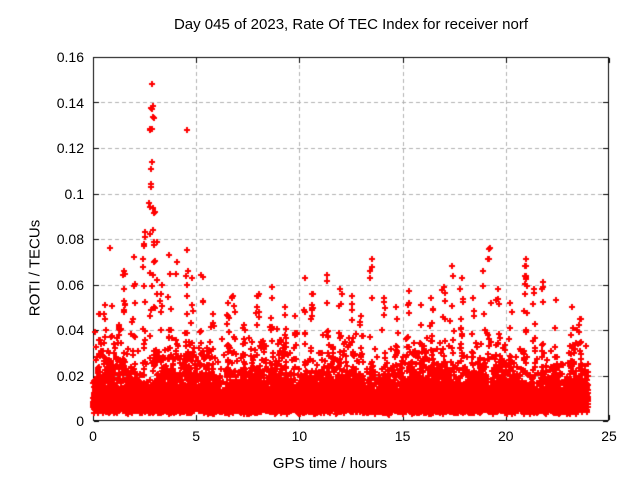 Image resolution: width=640 pixels, height=480 pixels. I want to click on y-tick-label: 0.14, so click(70, 102).